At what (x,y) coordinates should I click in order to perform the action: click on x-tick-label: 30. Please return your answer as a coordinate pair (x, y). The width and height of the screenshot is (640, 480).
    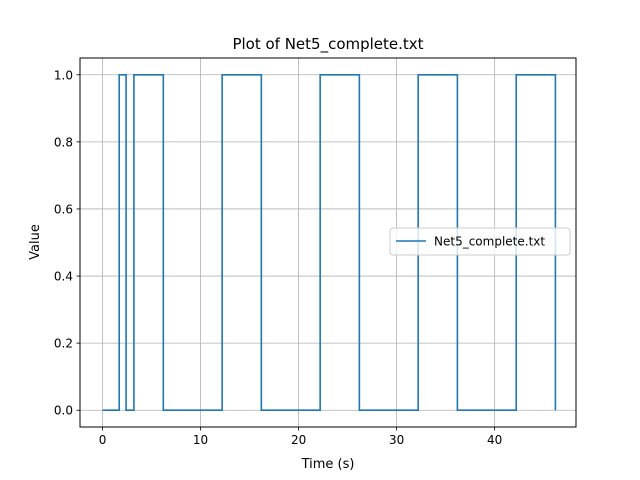
    Looking at the image, I should click on (396, 440).